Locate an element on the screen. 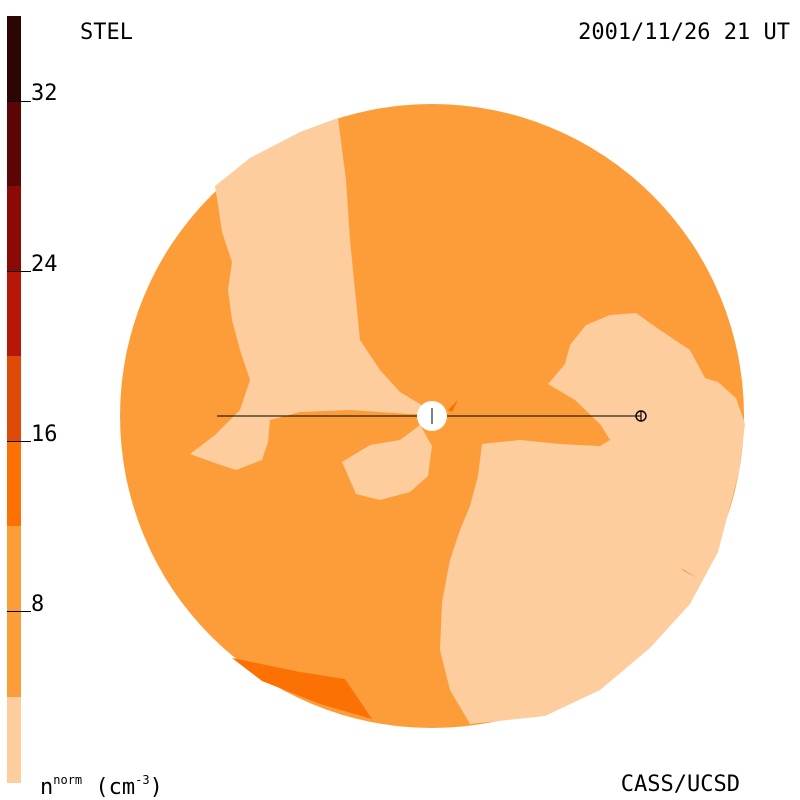 The width and height of the screenshot is (800, 800). high-density-streak-right is located at coordinates (689, 573).